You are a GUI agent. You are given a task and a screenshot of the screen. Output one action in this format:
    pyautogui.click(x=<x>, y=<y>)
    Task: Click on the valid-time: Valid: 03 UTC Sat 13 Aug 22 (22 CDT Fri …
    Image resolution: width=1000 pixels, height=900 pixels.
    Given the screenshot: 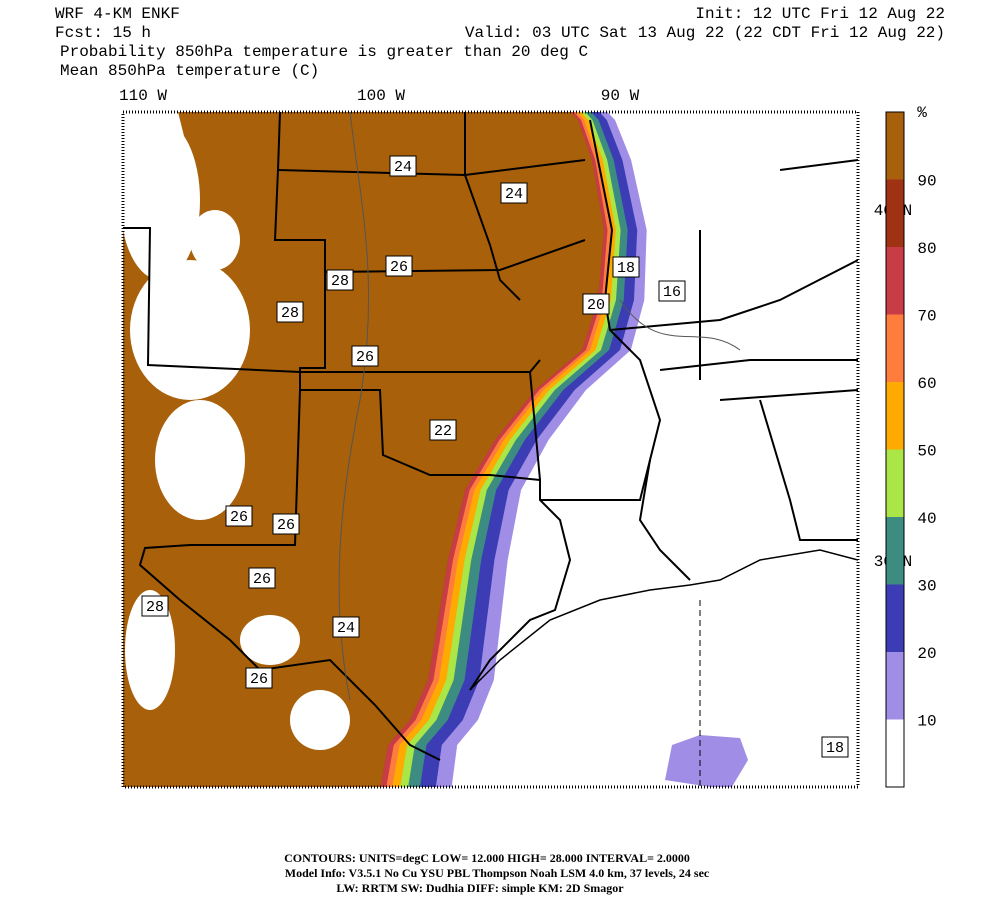 What is the action you would take?
    pyautogui.click(x=705, y=33)
    